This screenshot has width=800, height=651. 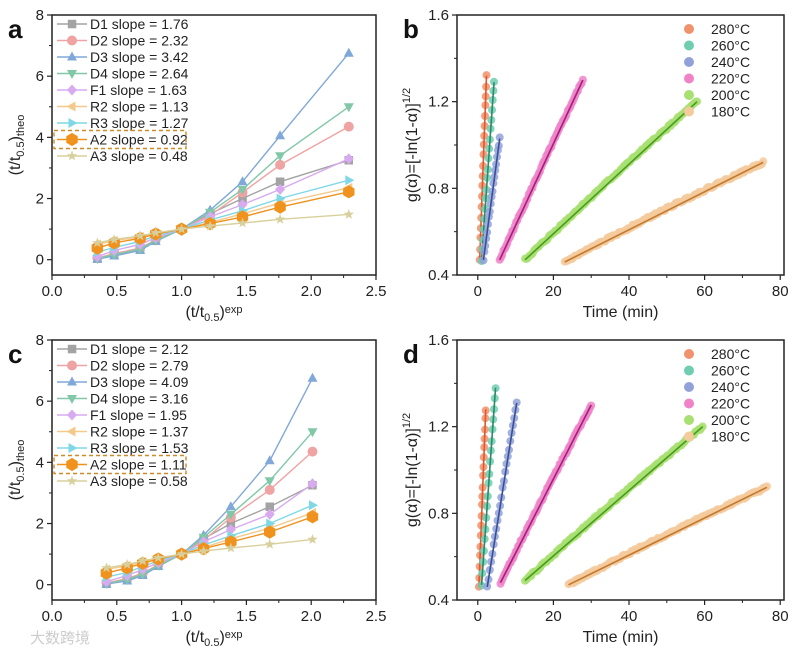 I want to click on y-tick-label: 8, so click(x=40, y=340).